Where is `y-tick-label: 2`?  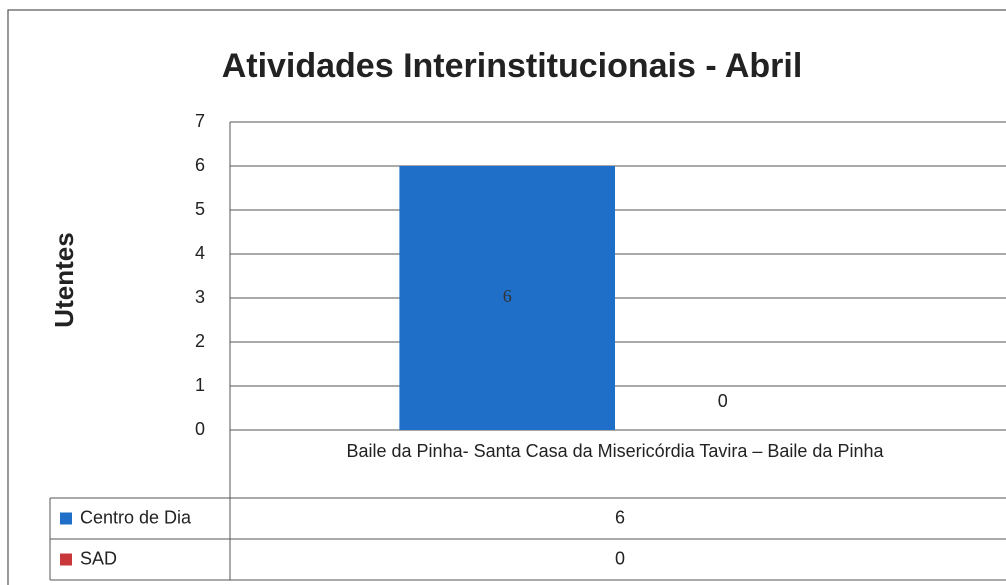 y-tick-label: 2 is located at coordinates (200, 341).